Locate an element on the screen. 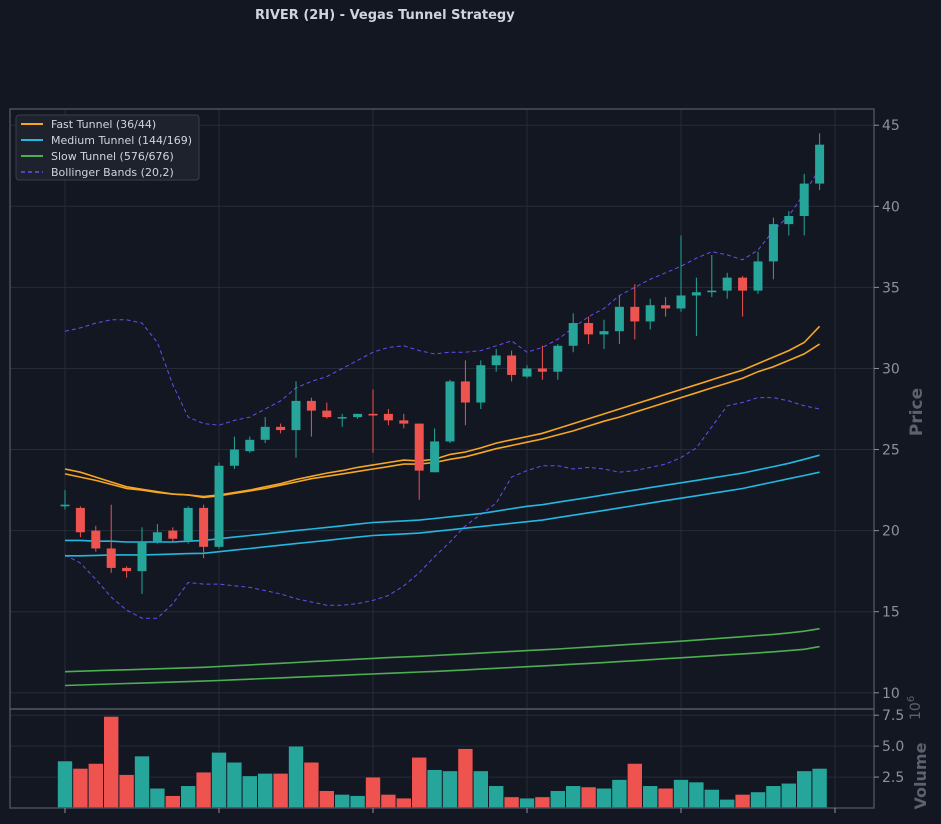  slow-tunnel-lower is located at coordinates (442, 666).